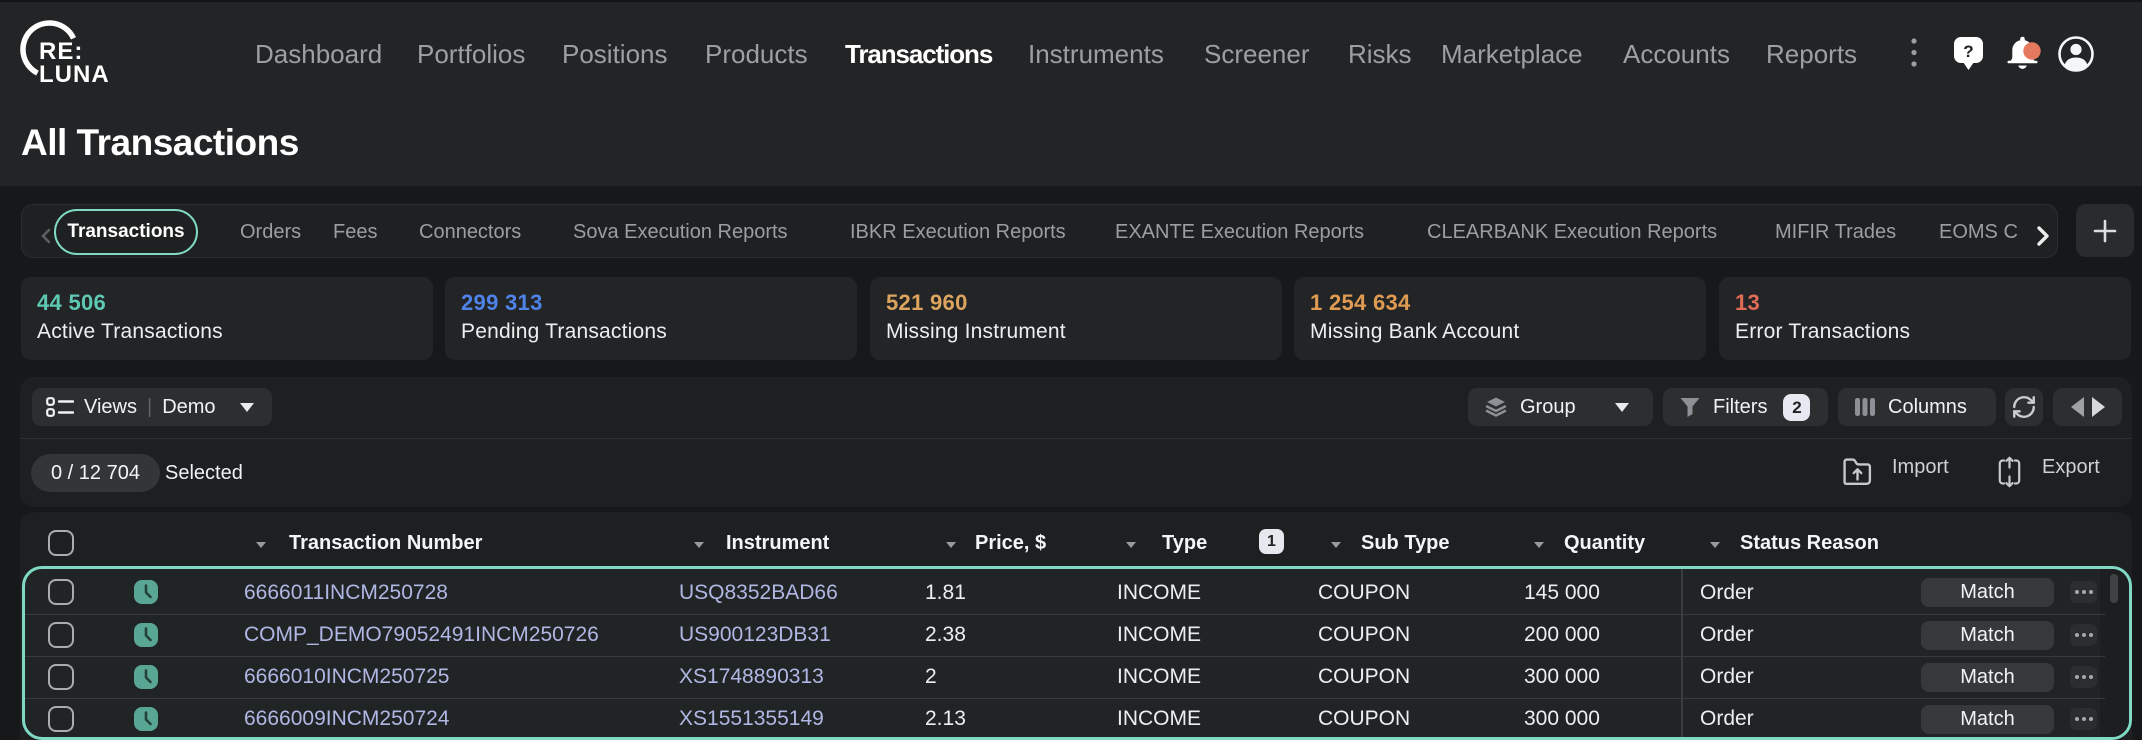 This screenshot has height=740, width=2142. I want to click on svg-text: RE:, so click(61, 51).